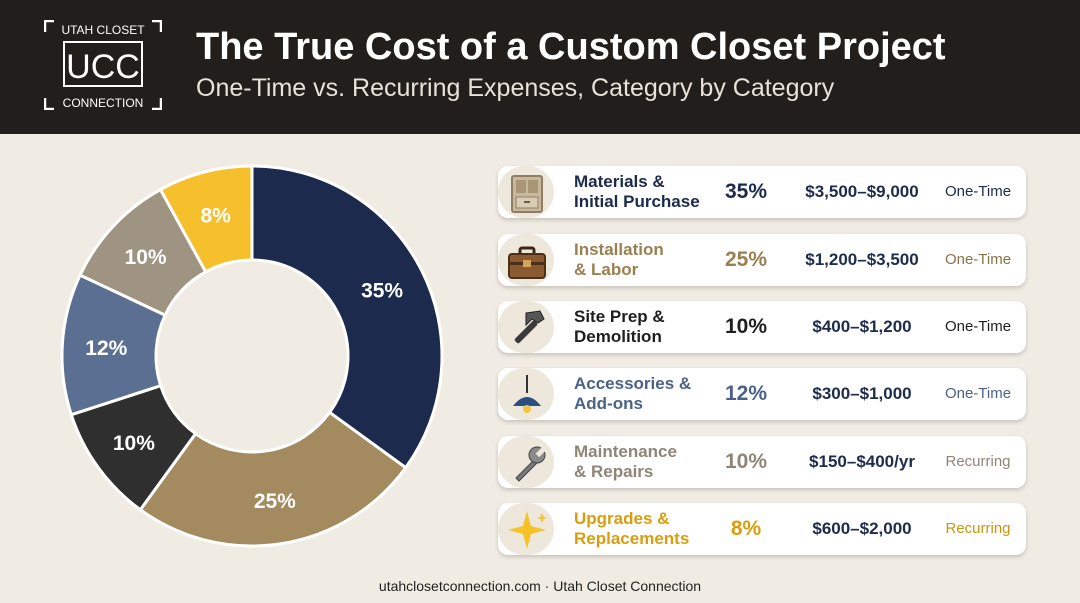  Describe the element at coordinates (649, 260) in the screenshot. I see `row-label: Installation & Labor` at that location.